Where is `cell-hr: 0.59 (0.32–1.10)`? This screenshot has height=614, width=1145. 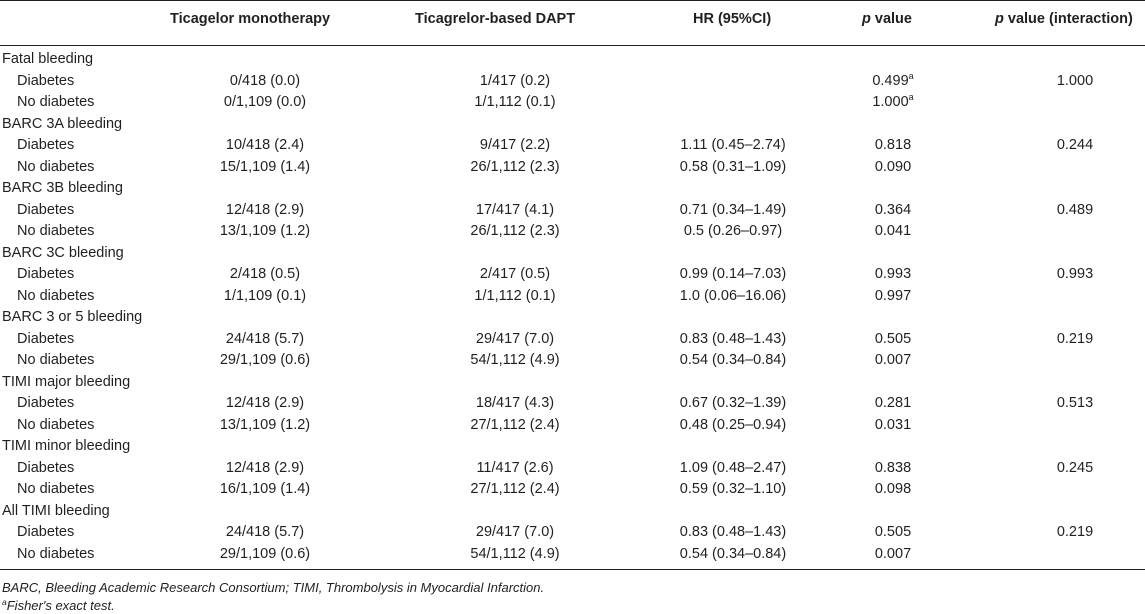
cell-hr: 0.59 (0.32–1.10) is located at coordinates (733, 489).